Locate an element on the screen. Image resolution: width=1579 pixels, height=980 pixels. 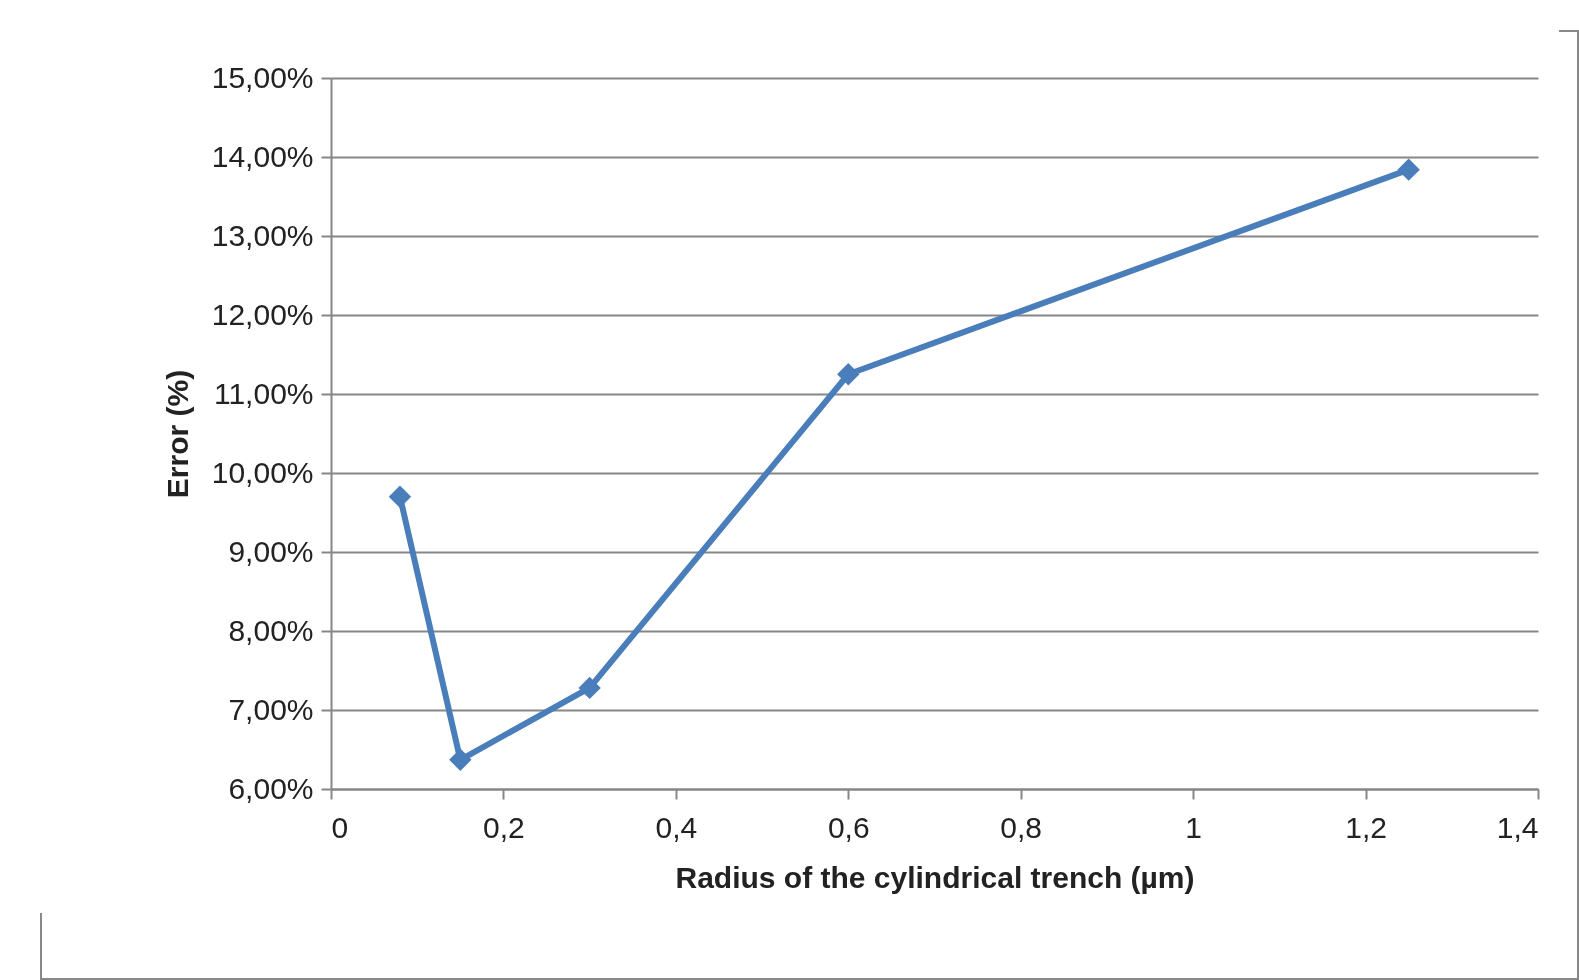
x-tick-label: 0,6 is located at coordinates (848, 827).